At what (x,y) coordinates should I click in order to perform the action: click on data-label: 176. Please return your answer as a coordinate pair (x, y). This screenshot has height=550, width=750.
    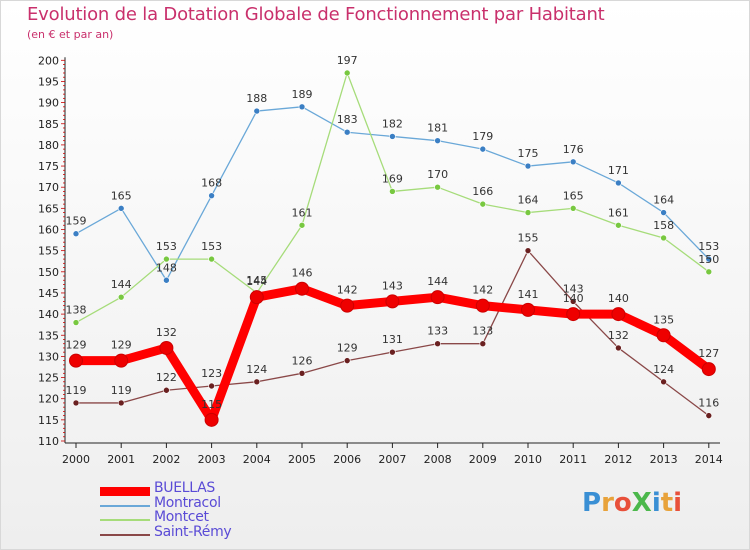
    Looking at the image, I should click on (573, 149).